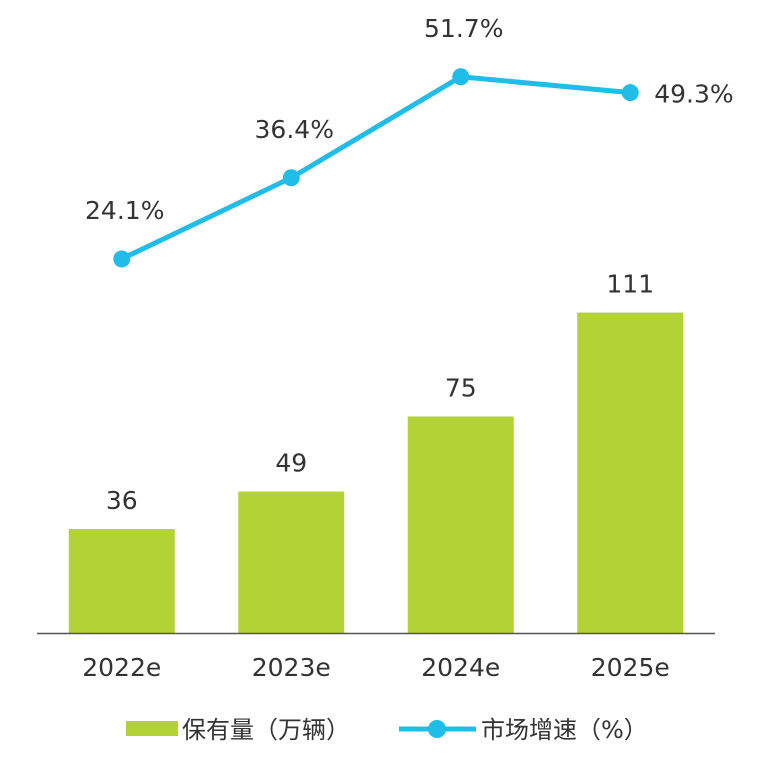 This screenshot has height=761, width=761. Describe the element at coordinates (460, 667) in the screenshot. I see `x-tick-2024e: 2024e` at that location.